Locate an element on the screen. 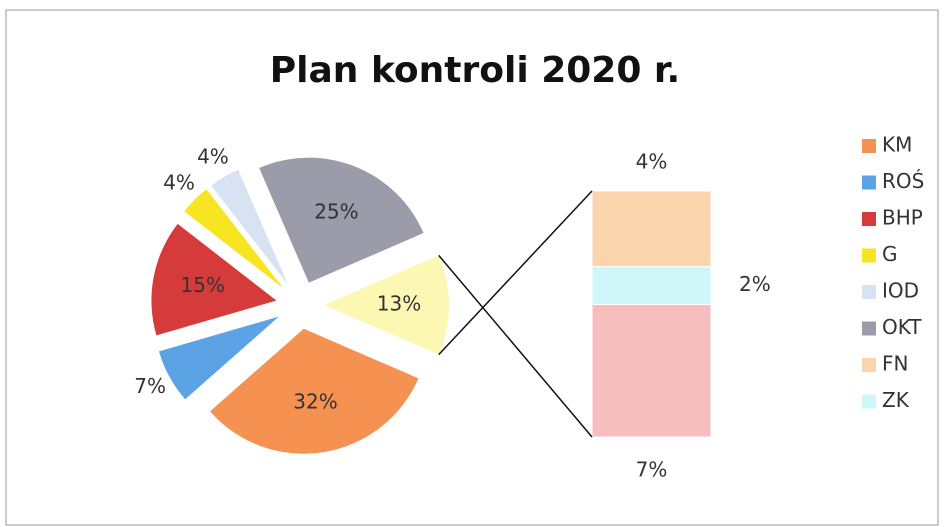 This screenshot has width=946, height=527. legend-label: ROŚ is located at coordinates (903, 181).